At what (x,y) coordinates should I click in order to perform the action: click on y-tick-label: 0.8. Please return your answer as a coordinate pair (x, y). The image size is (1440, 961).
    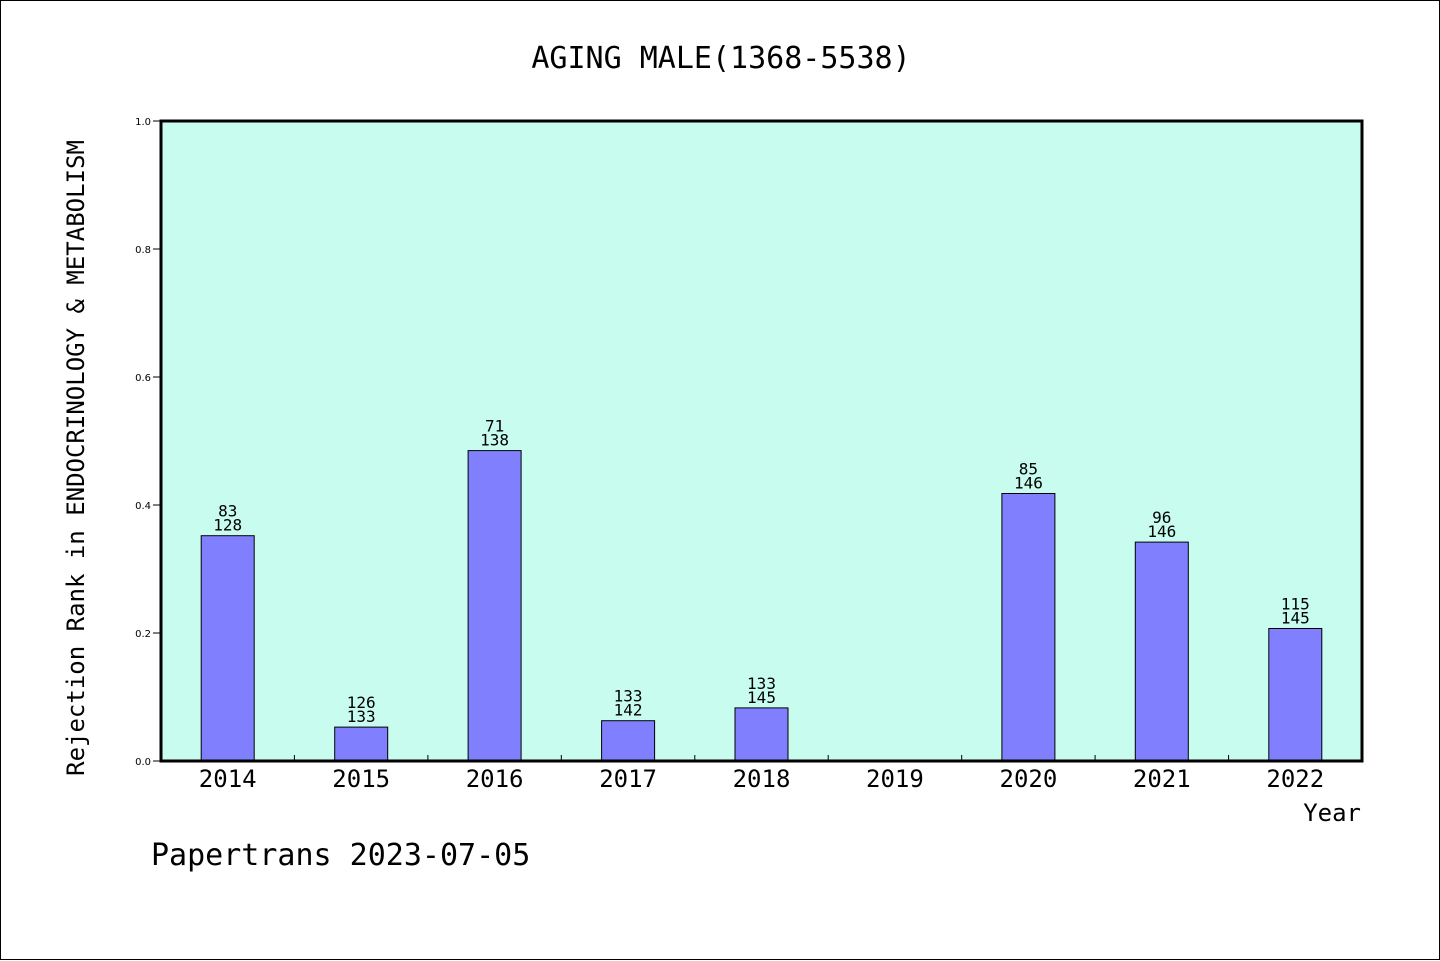
    Looking at the image, I should click on (143, 250).